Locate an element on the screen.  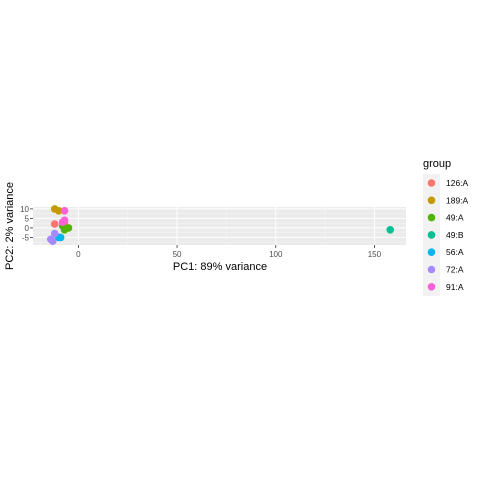
x-axis: 0 50 100 150 is located at coordinates (229, 252).